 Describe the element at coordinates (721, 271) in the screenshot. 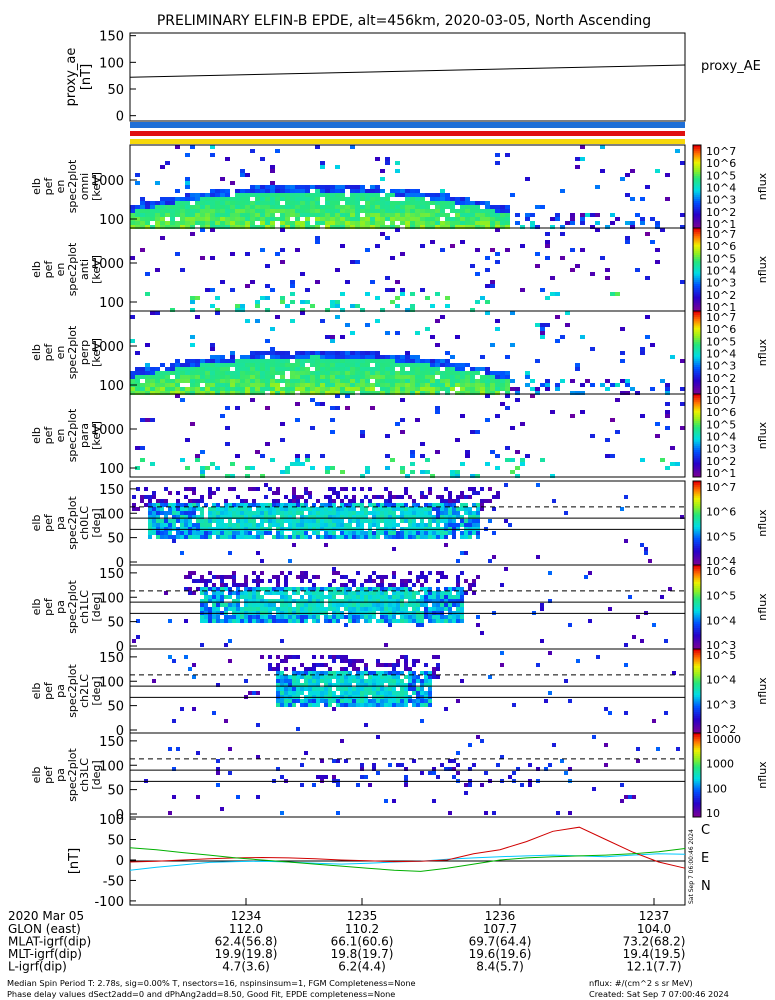

I see `colorbar-tick-label: 10^4` at that location.